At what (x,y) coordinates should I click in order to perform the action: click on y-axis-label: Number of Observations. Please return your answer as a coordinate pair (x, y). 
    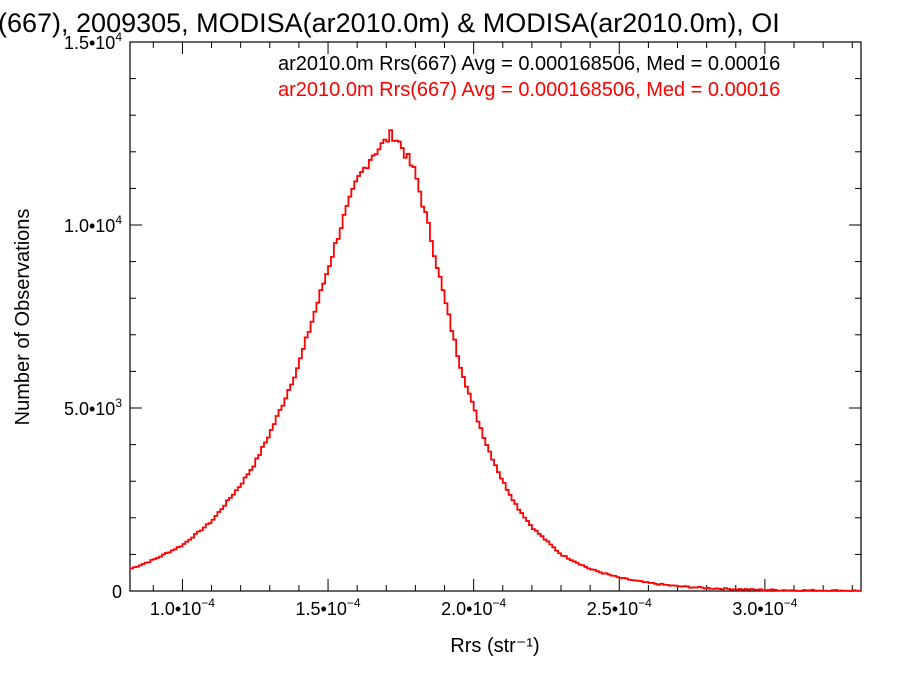
    Looking at the image, I should click on (23, 317).